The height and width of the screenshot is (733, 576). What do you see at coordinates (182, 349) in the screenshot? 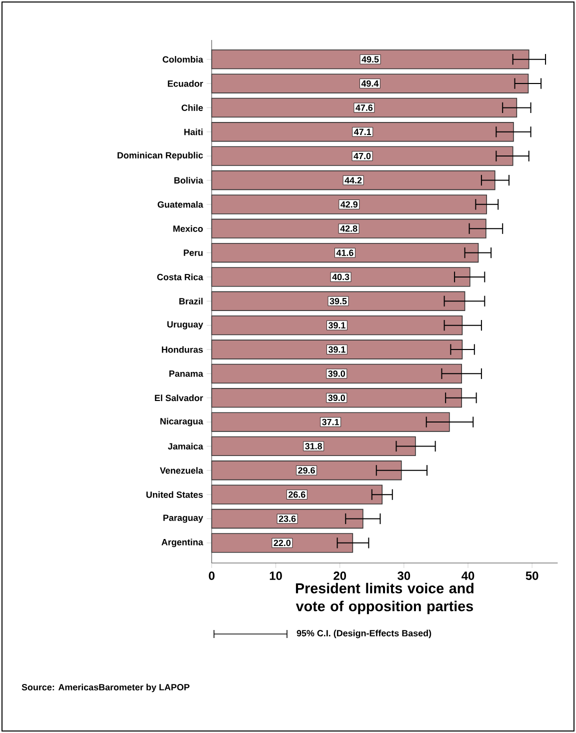
I see `y-tick-label: Honduras` at bounding box center [182, 349].